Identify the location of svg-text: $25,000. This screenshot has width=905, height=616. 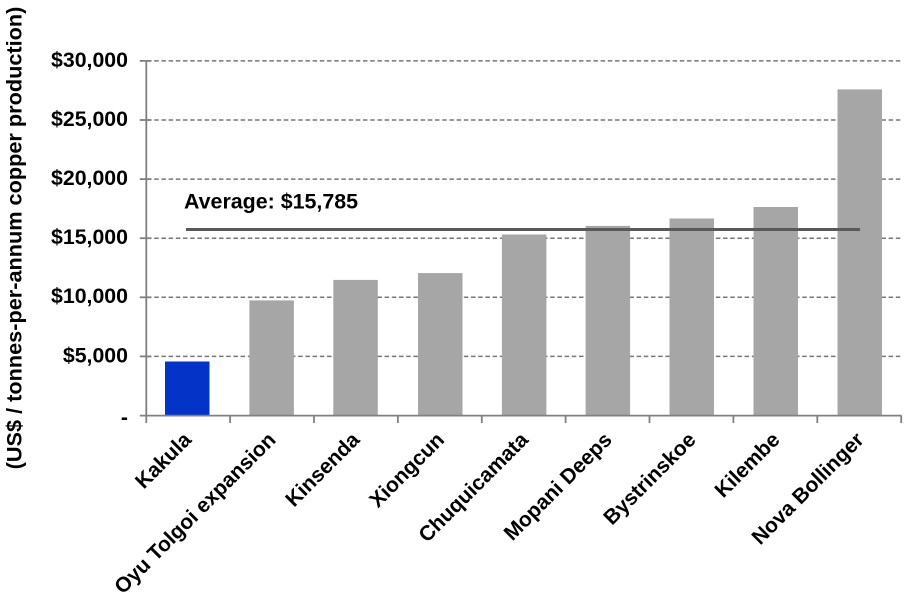
(89, 119).